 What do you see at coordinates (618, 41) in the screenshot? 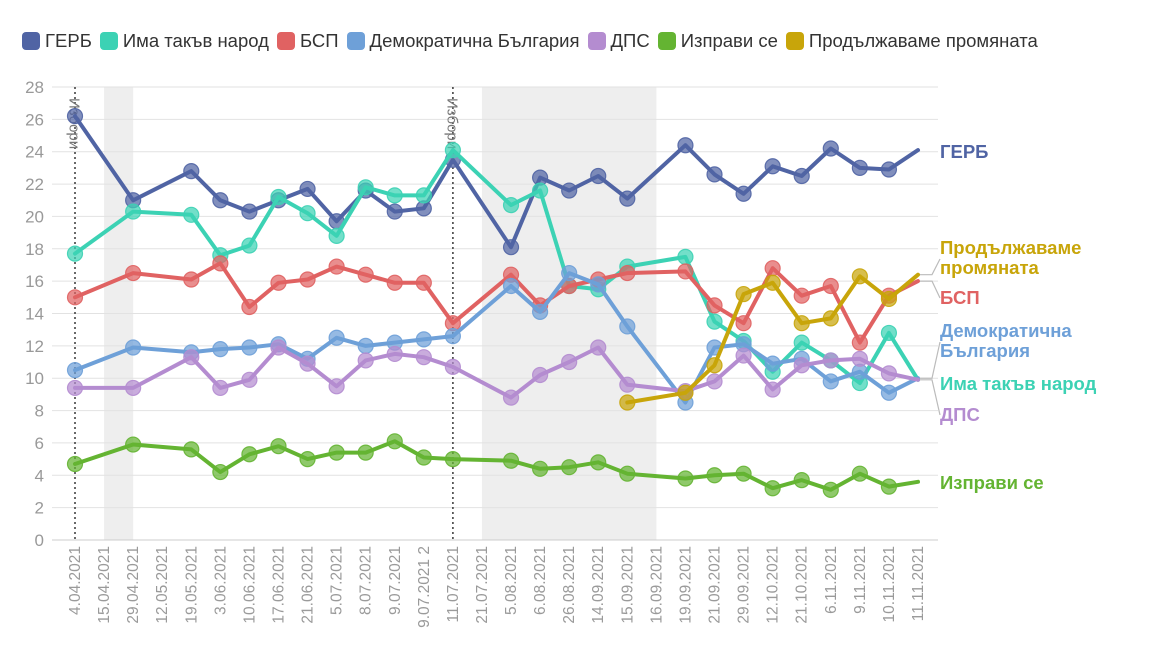
I see `legend-item-4: ДПС` at bounding box center [618, 41].